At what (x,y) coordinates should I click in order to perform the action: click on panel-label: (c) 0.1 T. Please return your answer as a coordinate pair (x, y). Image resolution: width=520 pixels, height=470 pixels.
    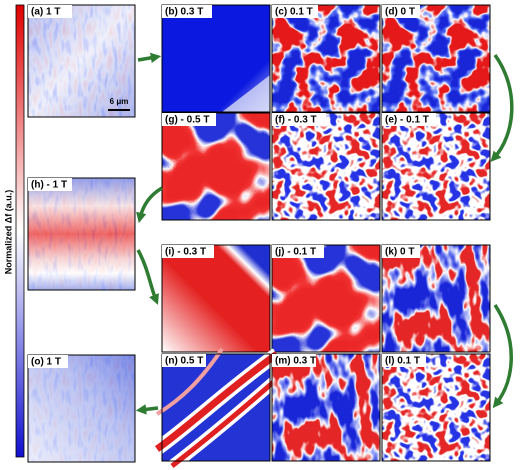
    Looking at the image, I should click on (294, 12).